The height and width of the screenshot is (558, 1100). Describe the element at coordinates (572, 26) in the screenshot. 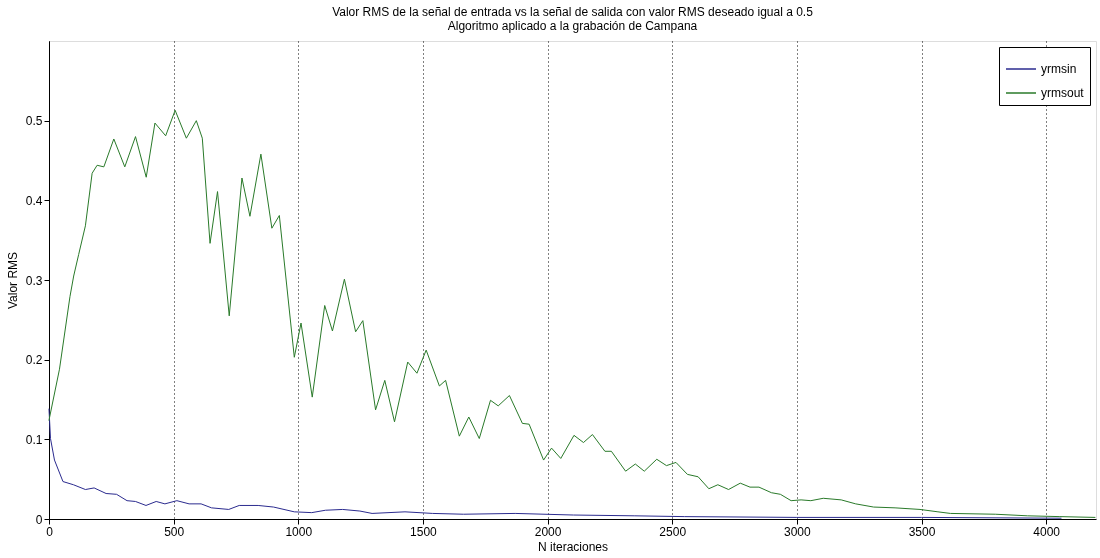

I see `chart-subtitle: Algoritmo aplicado a la grabación de Campana` at that location.